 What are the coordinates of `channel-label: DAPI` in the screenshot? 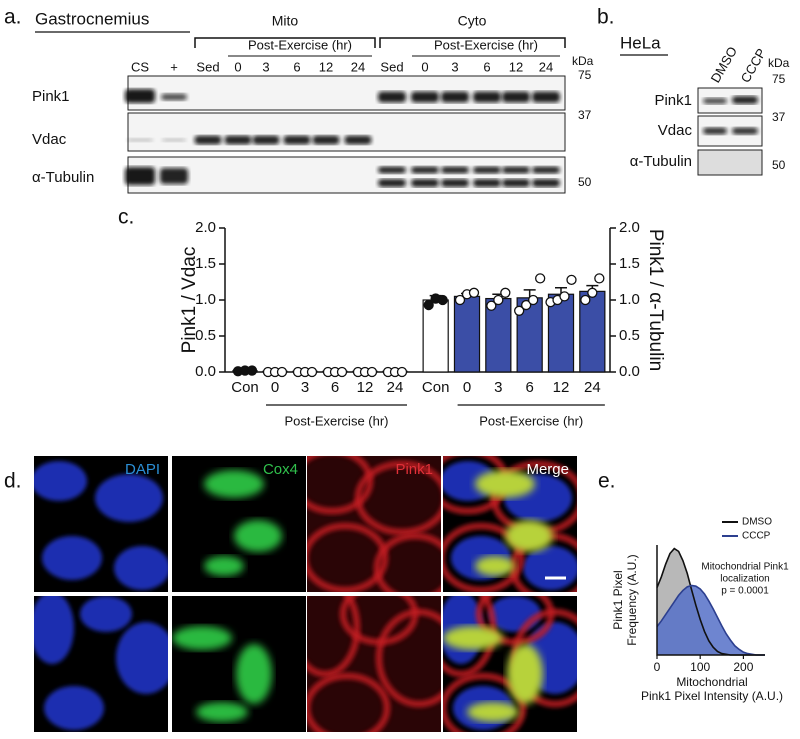 It's located at (142, 469).